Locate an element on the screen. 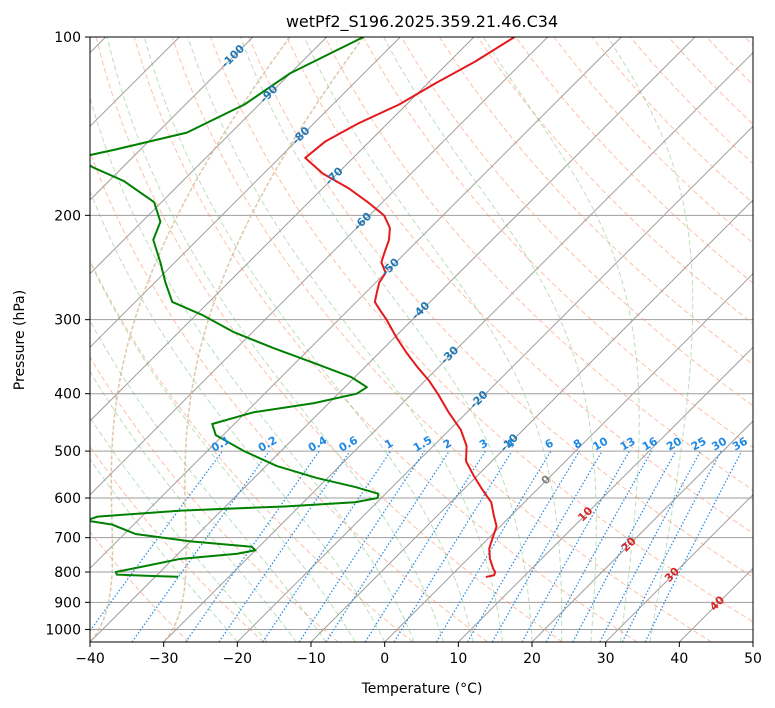 Image resolution: width=775 pixels, height=708 pixels. x-tick-label: 40 is located at coordinates (679, 659).